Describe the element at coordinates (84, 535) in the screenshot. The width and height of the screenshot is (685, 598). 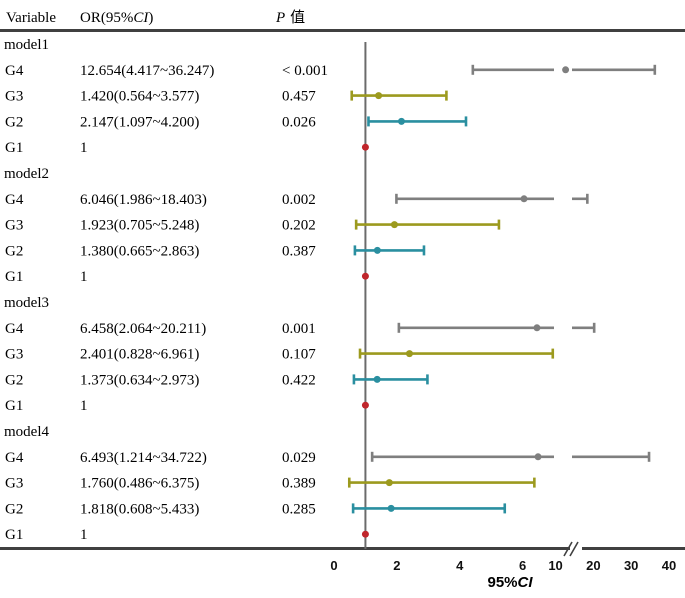
I see `model4-g1-or-text: 1` at that location.